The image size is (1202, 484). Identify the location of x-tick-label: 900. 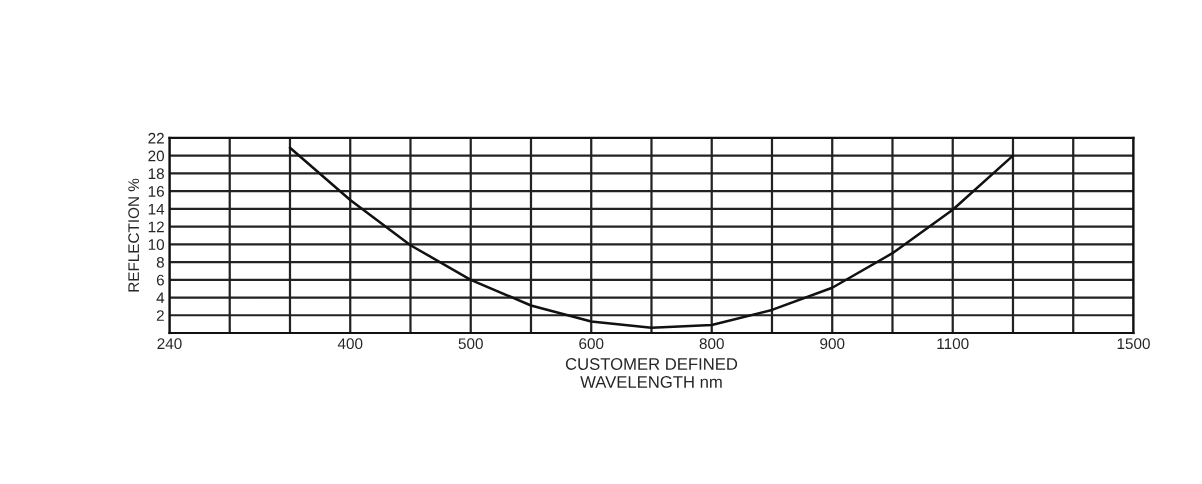
(832, 344).